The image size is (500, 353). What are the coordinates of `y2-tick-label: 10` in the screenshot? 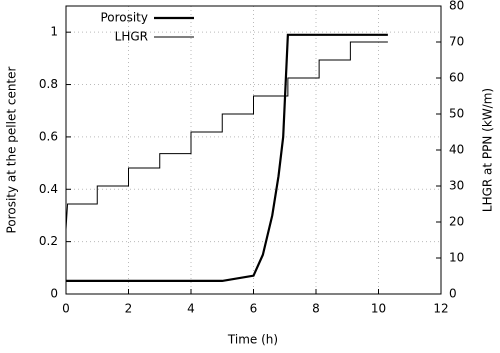 It's located at (456, 258).